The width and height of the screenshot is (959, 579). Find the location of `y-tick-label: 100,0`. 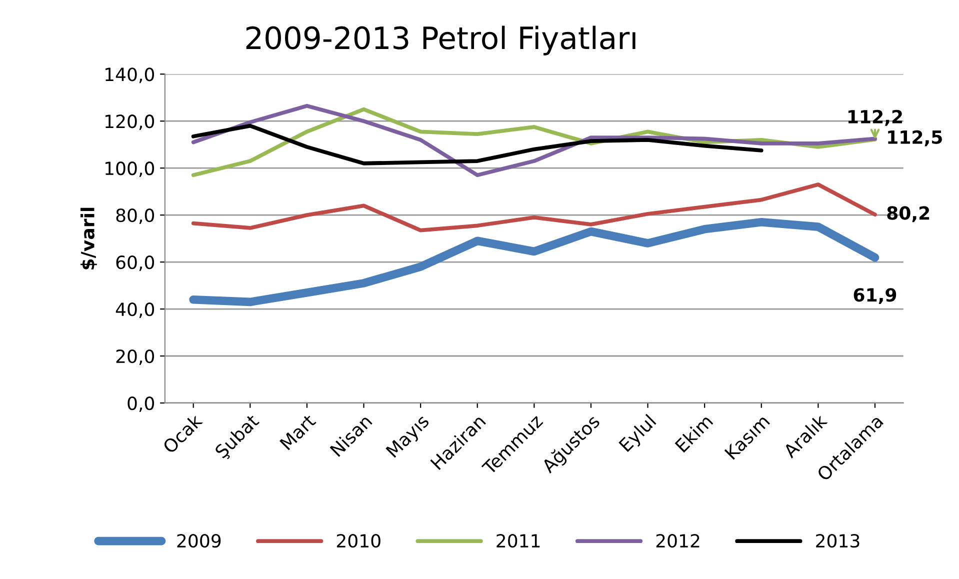

y-tick-label: 100,0 is located at coordinates (130, 170).